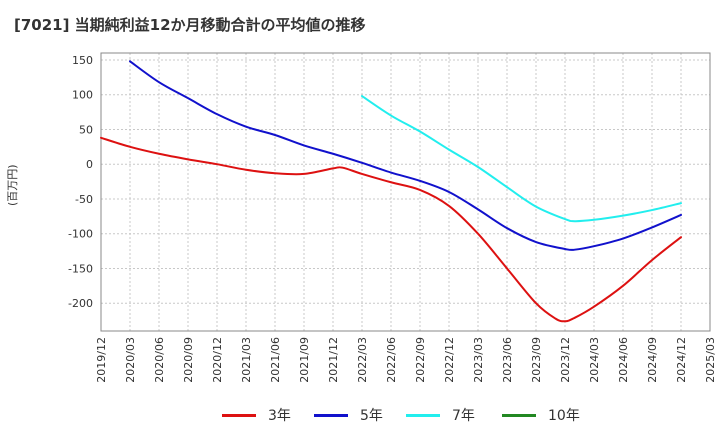  I want to click on legend-item-7y: 7年, so click(440, 415).